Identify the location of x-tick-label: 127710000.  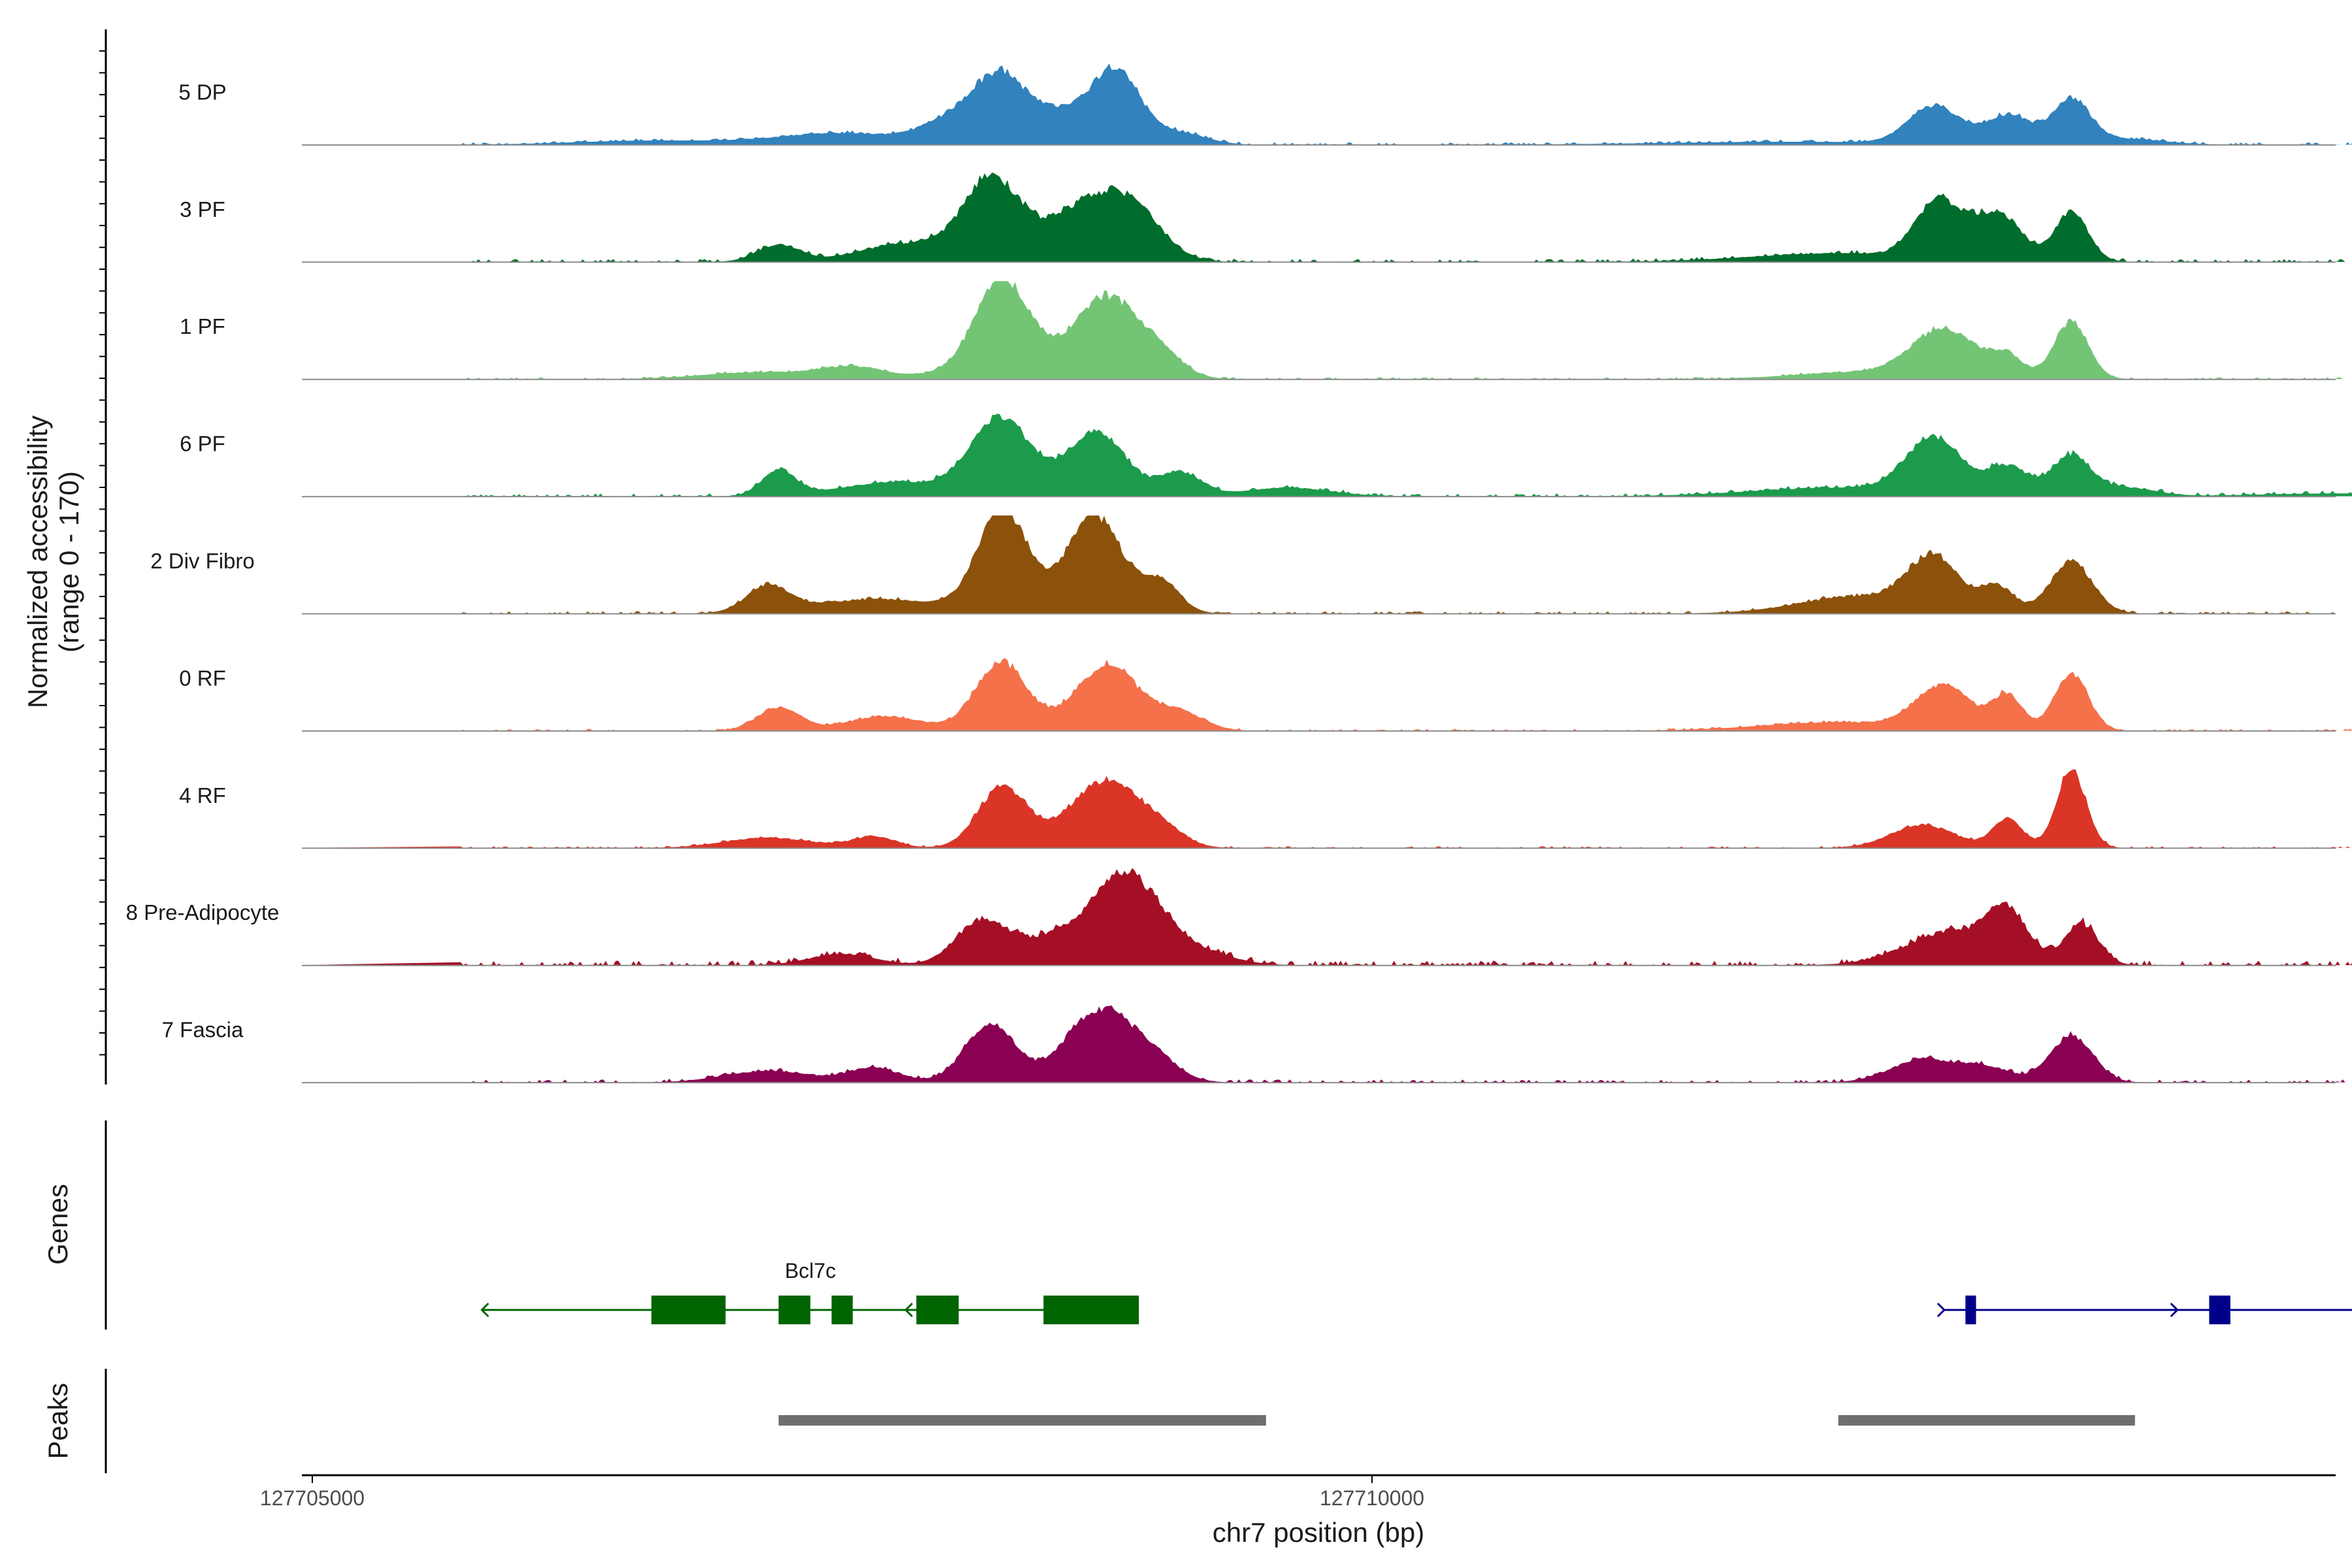
(1372, 1498).